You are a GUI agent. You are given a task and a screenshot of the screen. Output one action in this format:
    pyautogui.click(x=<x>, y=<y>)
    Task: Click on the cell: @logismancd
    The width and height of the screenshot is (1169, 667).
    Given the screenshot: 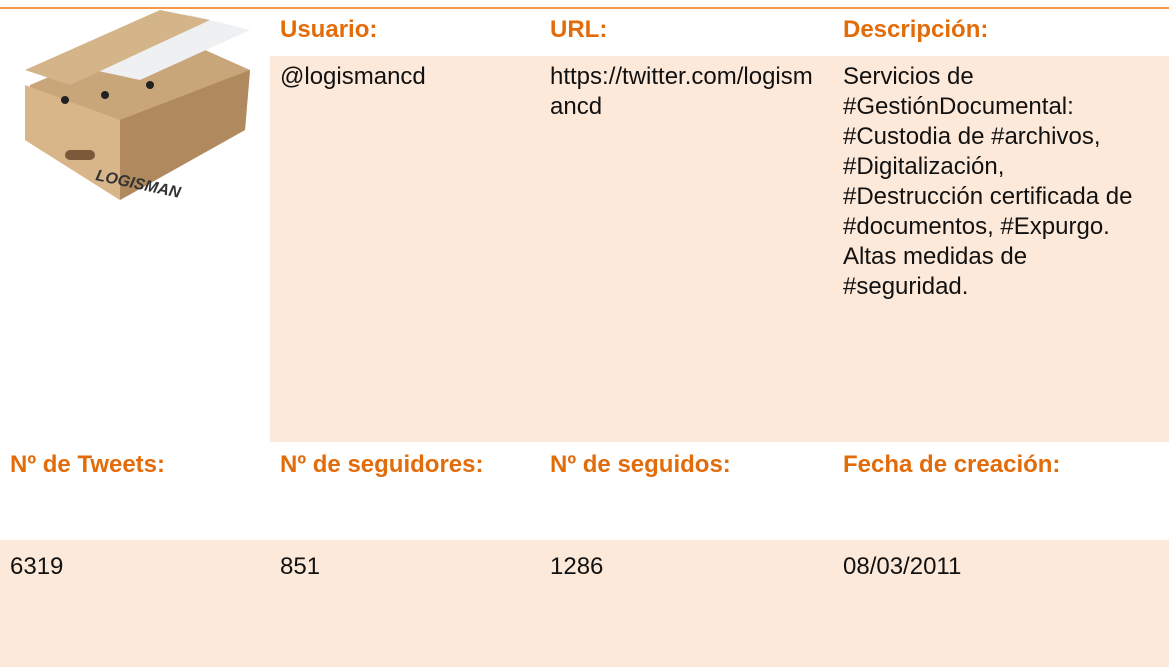 What is the action you would take?
    pyautogui.click(x=405, y=249)
    